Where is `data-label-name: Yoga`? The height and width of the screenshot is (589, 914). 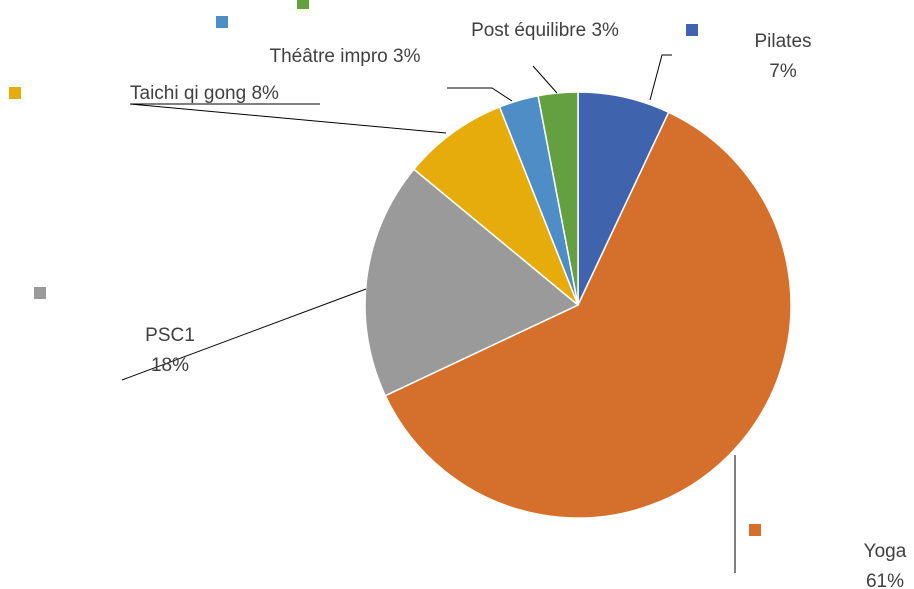
data-label-name: Yoga is located at coordinates (885, 551).